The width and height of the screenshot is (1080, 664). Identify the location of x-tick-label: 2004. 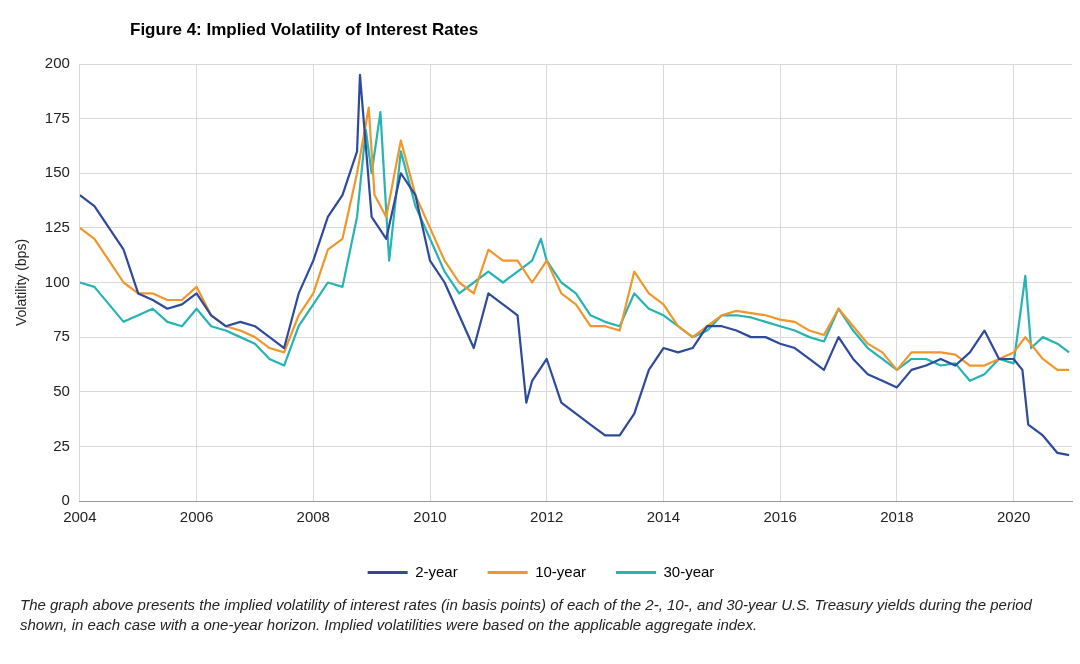
(80, 517).